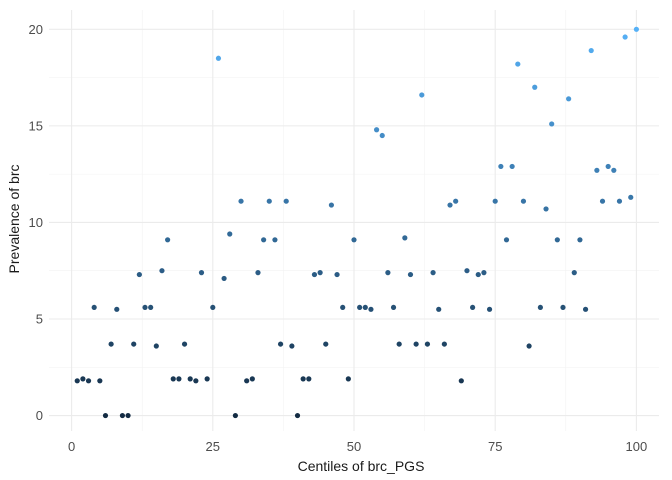  What do you see at coordinates (71, 446) in the screenshot?
I see `x-tick-label: 0` at bounding box center [71, 446].